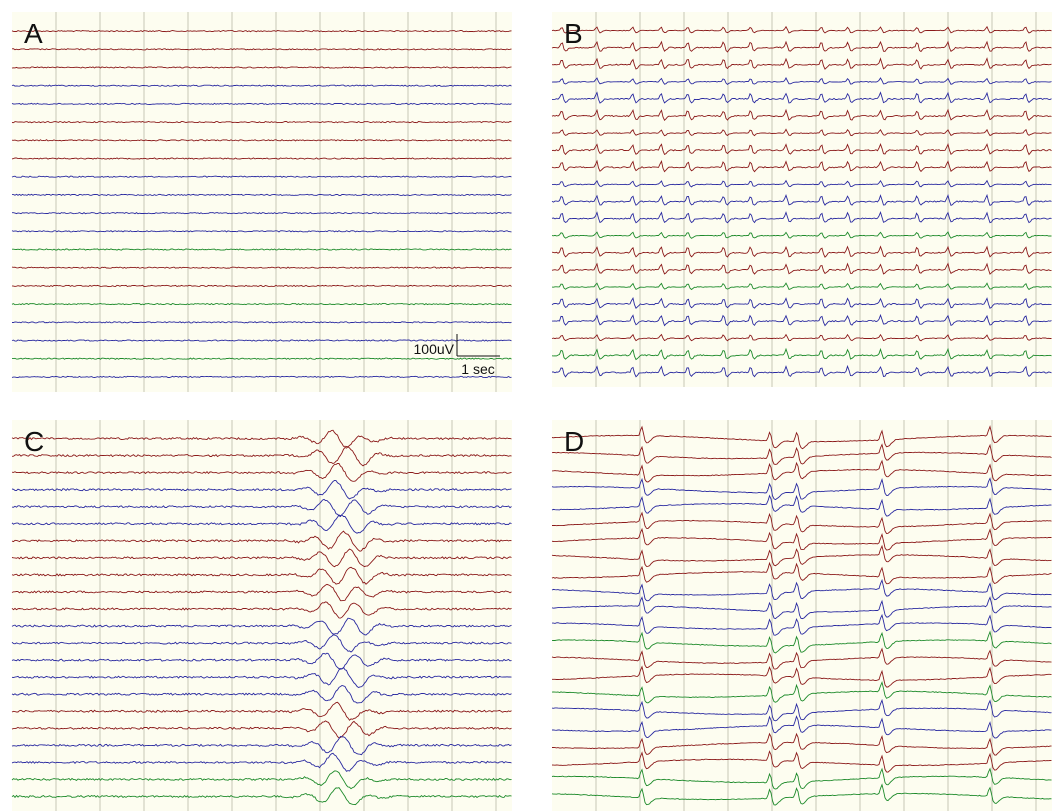 Image resolution: width=1058 pixels, height=811 pixels. Describe the element at coordinates (574, 441) in the screenshot. I see `panel-label: D` at that location.